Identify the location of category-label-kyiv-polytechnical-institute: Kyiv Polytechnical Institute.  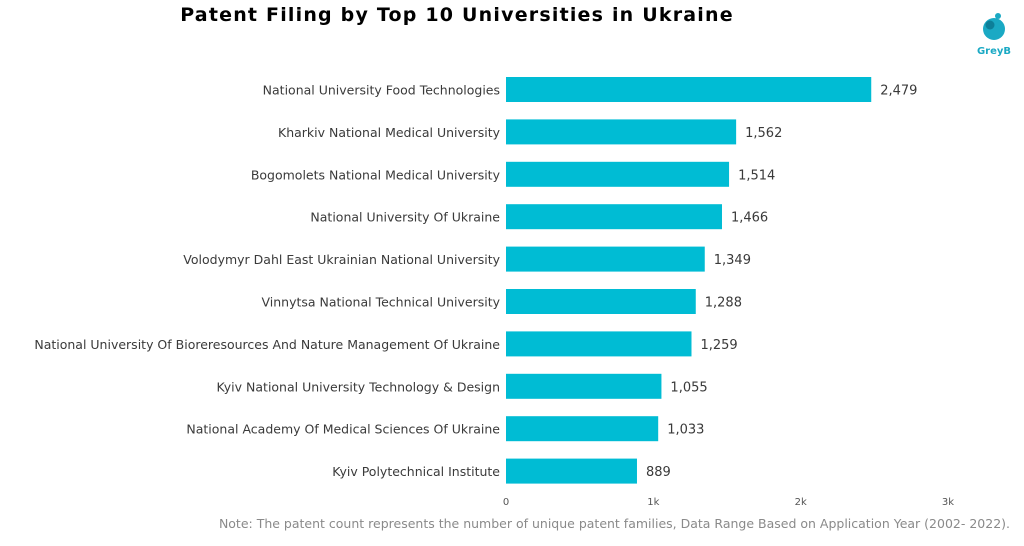
(416, 471).